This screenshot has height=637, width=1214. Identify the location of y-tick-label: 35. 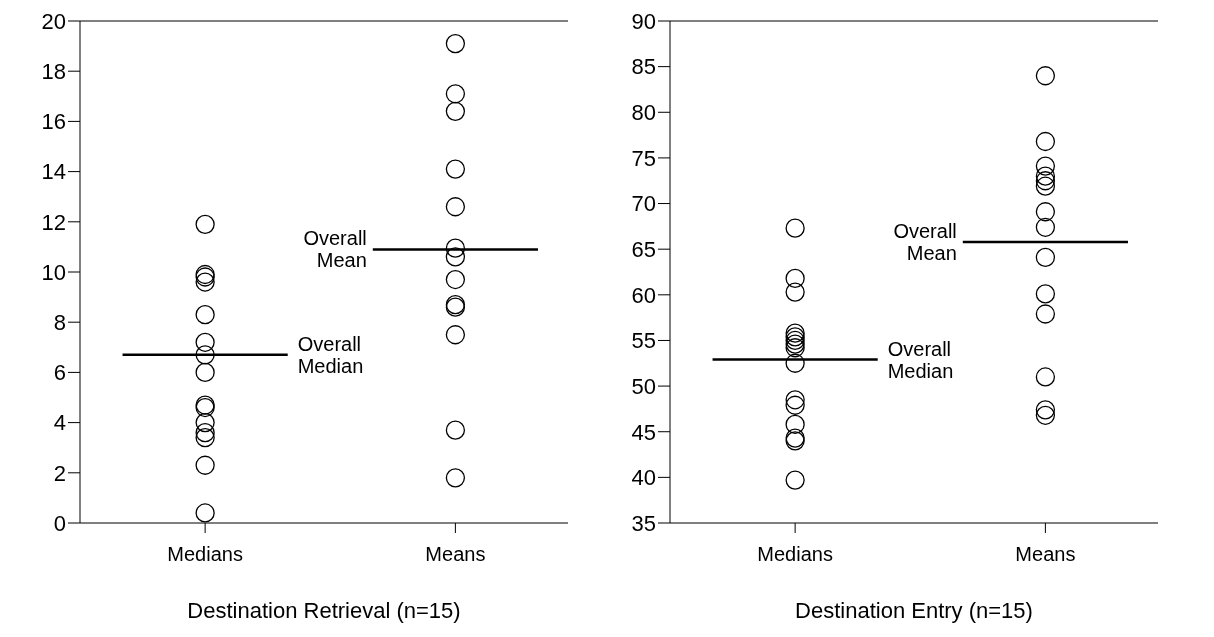
(643, 523).